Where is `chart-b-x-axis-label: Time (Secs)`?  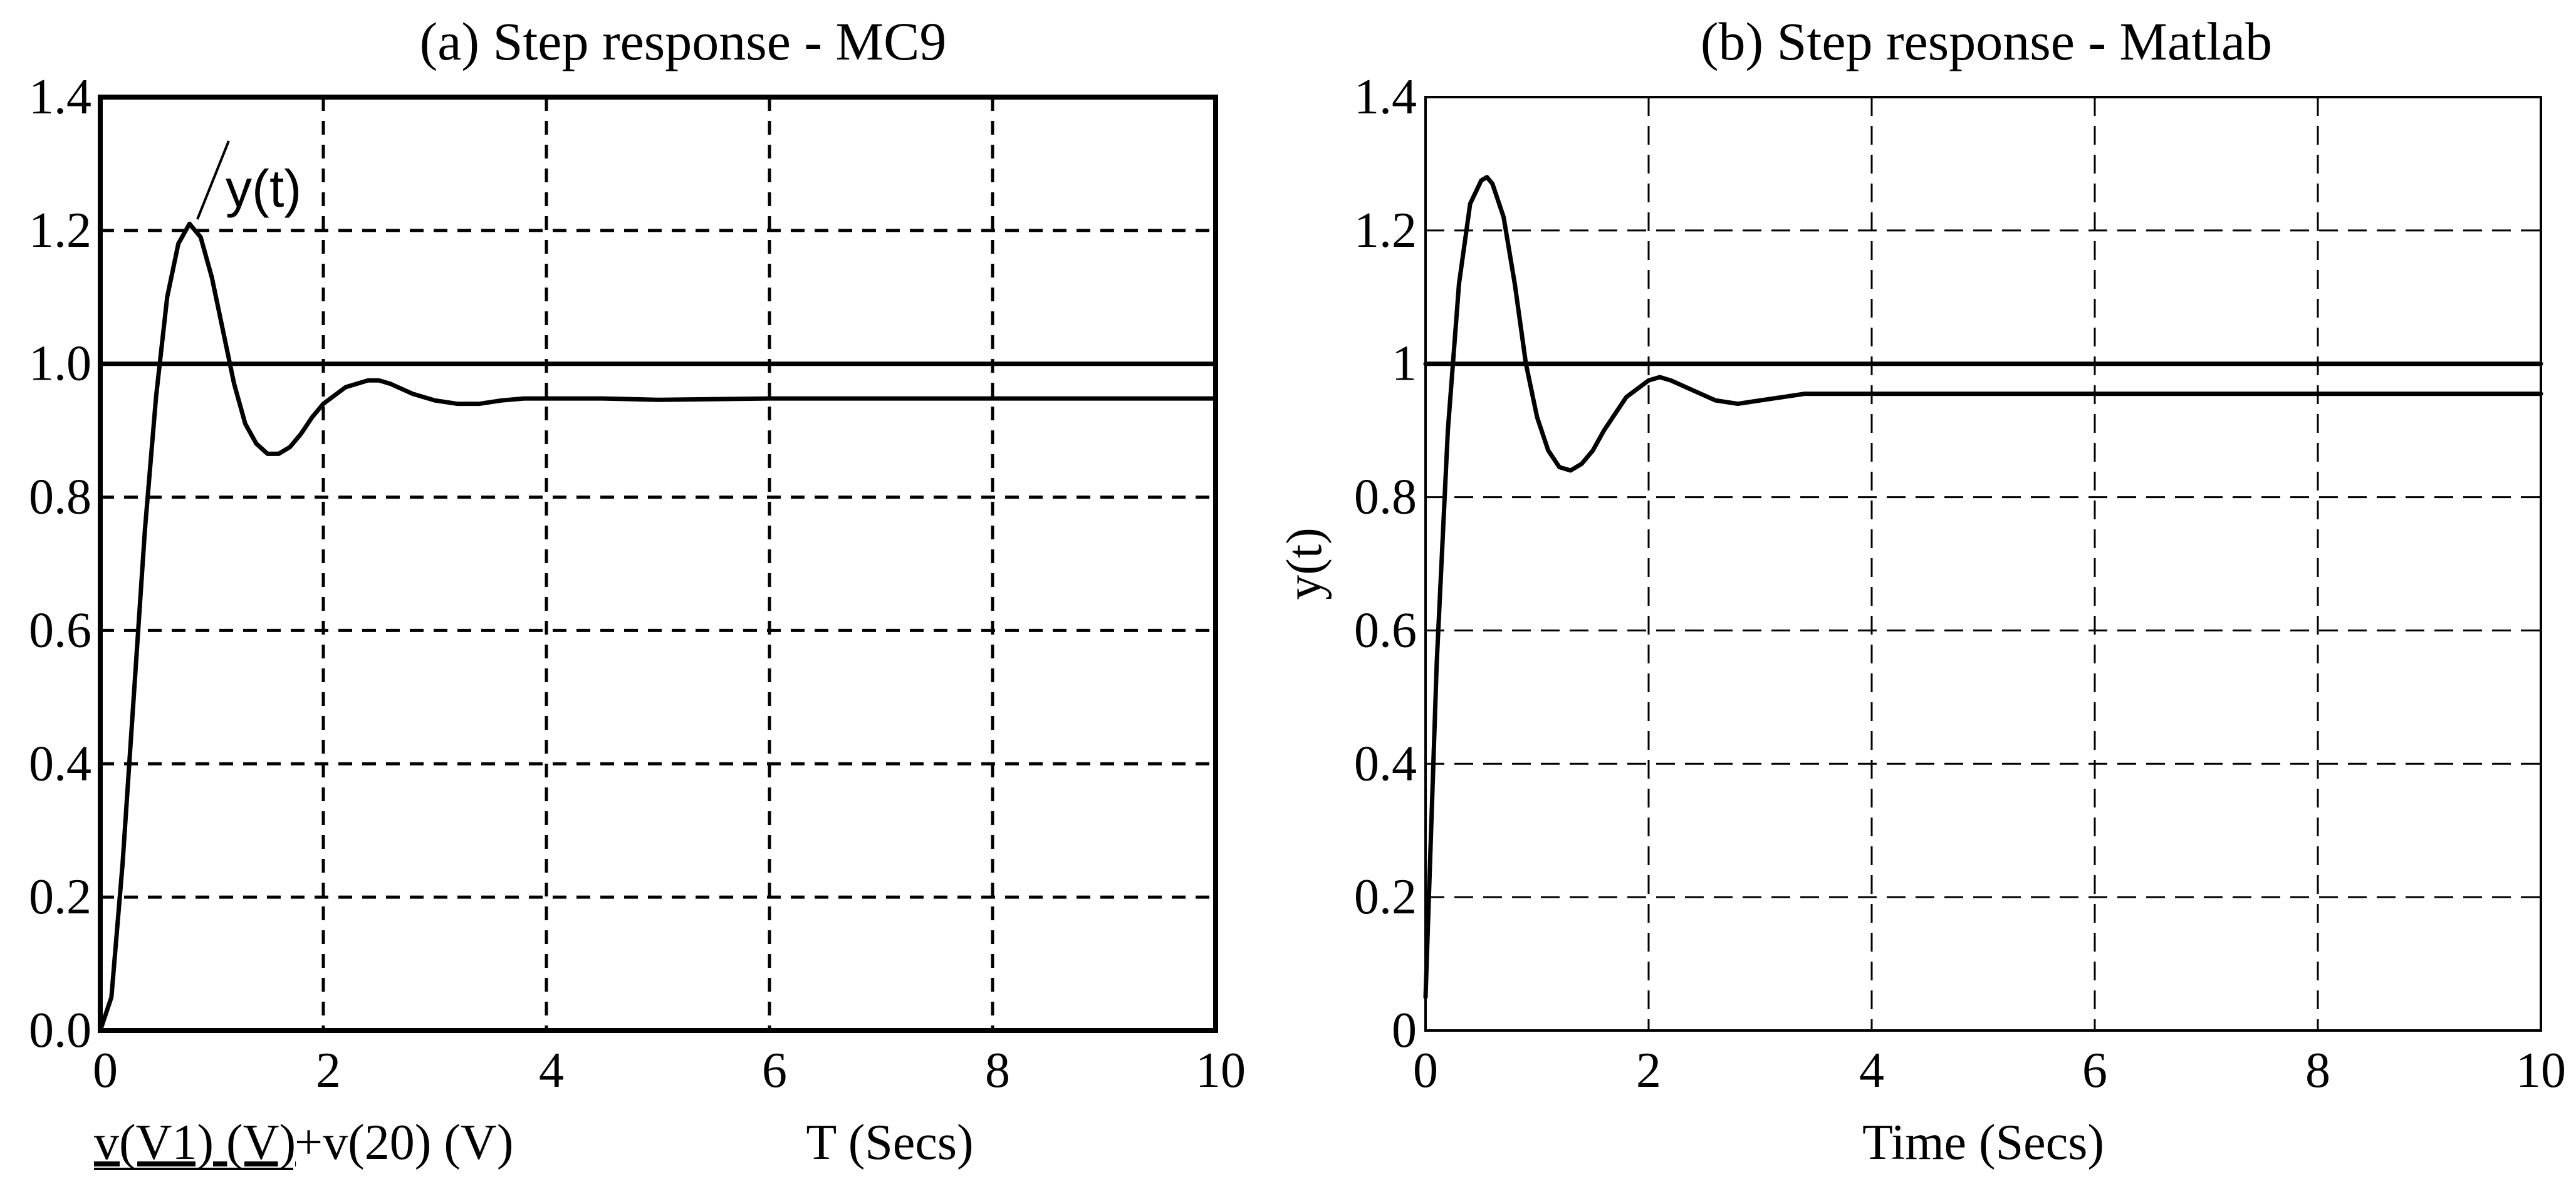
chart-b-x-axis-label: Time (Secs) is located at coordinates (1983, 1142).